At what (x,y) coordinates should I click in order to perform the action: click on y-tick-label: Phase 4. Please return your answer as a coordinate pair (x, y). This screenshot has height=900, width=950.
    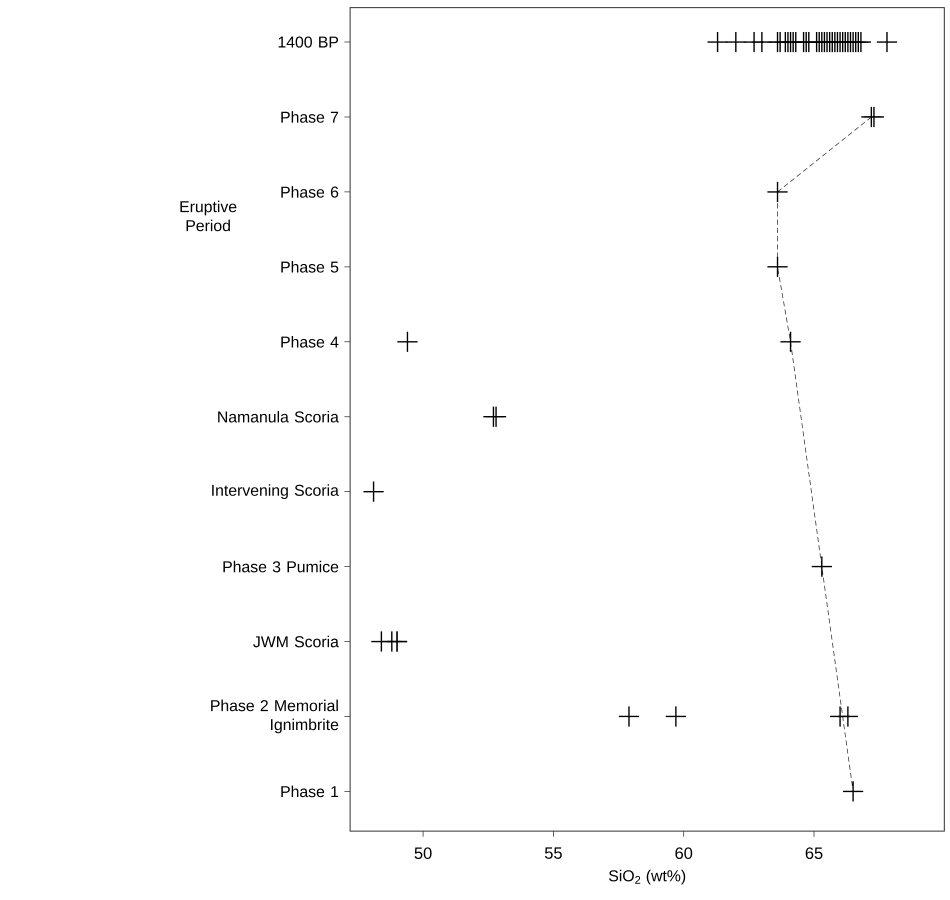
    Looking at the image, I should click on (309, 342).